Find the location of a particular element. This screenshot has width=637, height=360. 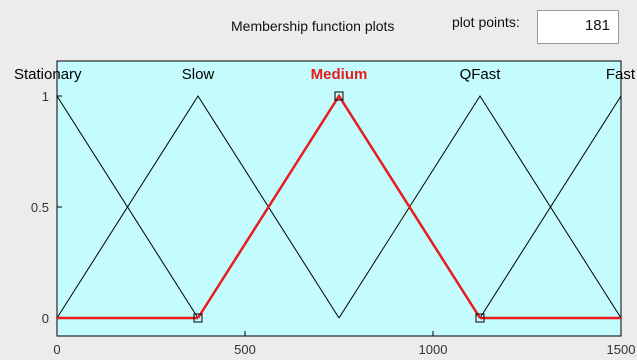

mf-label-stationary: Stationary is located at coordinates (48, 74).